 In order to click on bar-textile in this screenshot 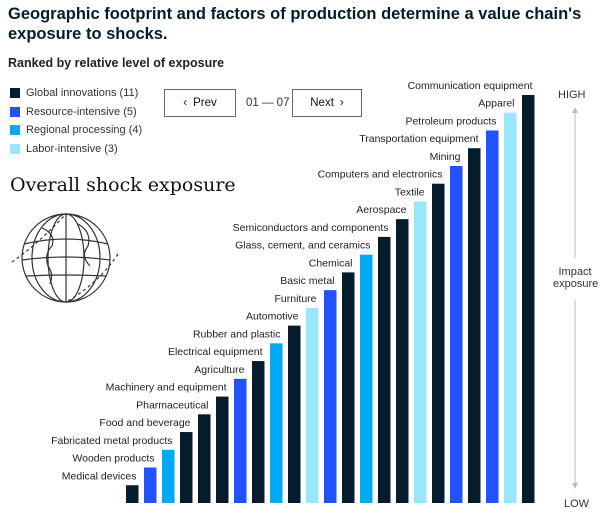, I will do `click(420, 352)`.